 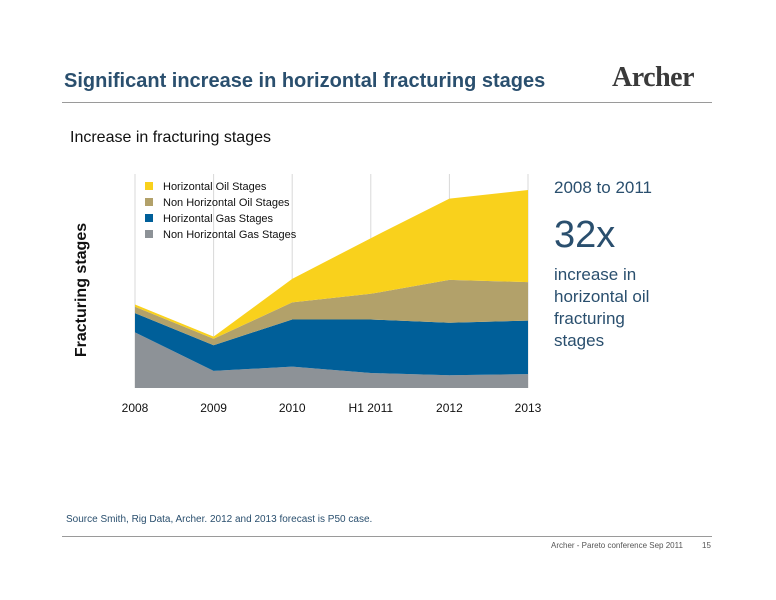 I want to click on area-series-non-horizontal-oil-stages, so click(x=331, y=312).